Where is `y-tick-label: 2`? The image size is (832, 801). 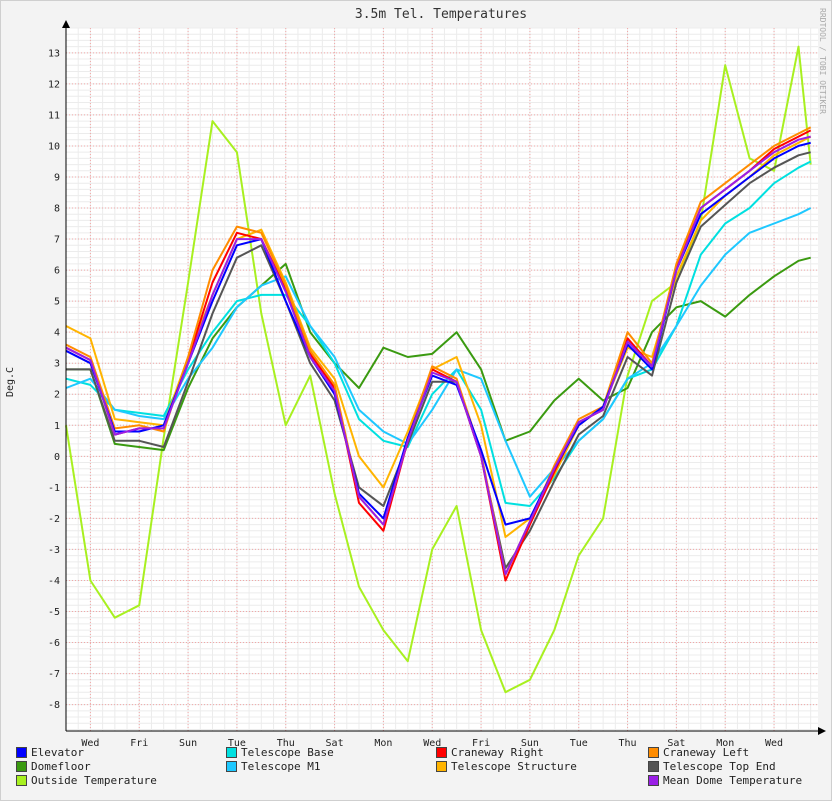 y-tick-label: 2 is located at coordinates (57, 395).